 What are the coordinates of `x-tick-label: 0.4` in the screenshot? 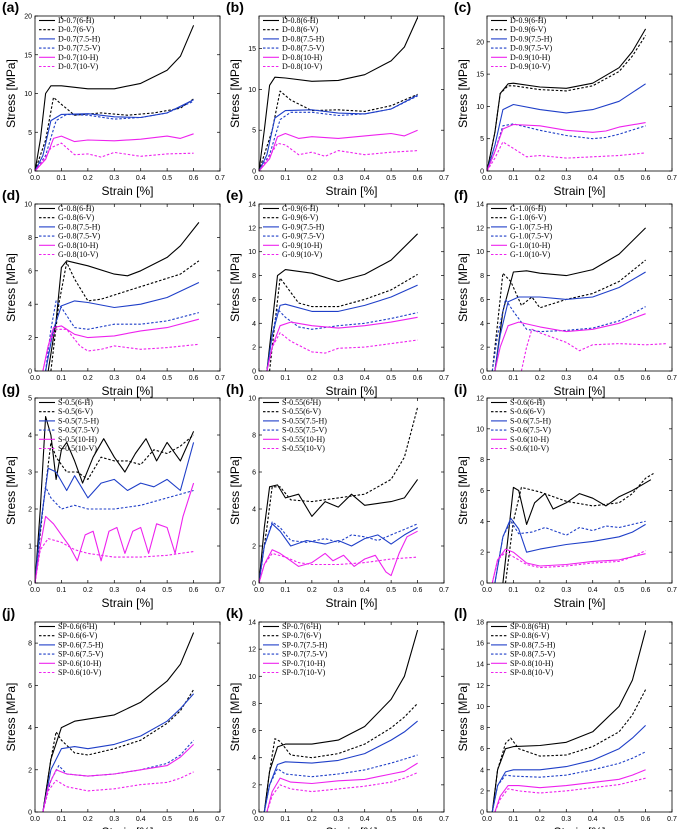 It's located at (141, 590).